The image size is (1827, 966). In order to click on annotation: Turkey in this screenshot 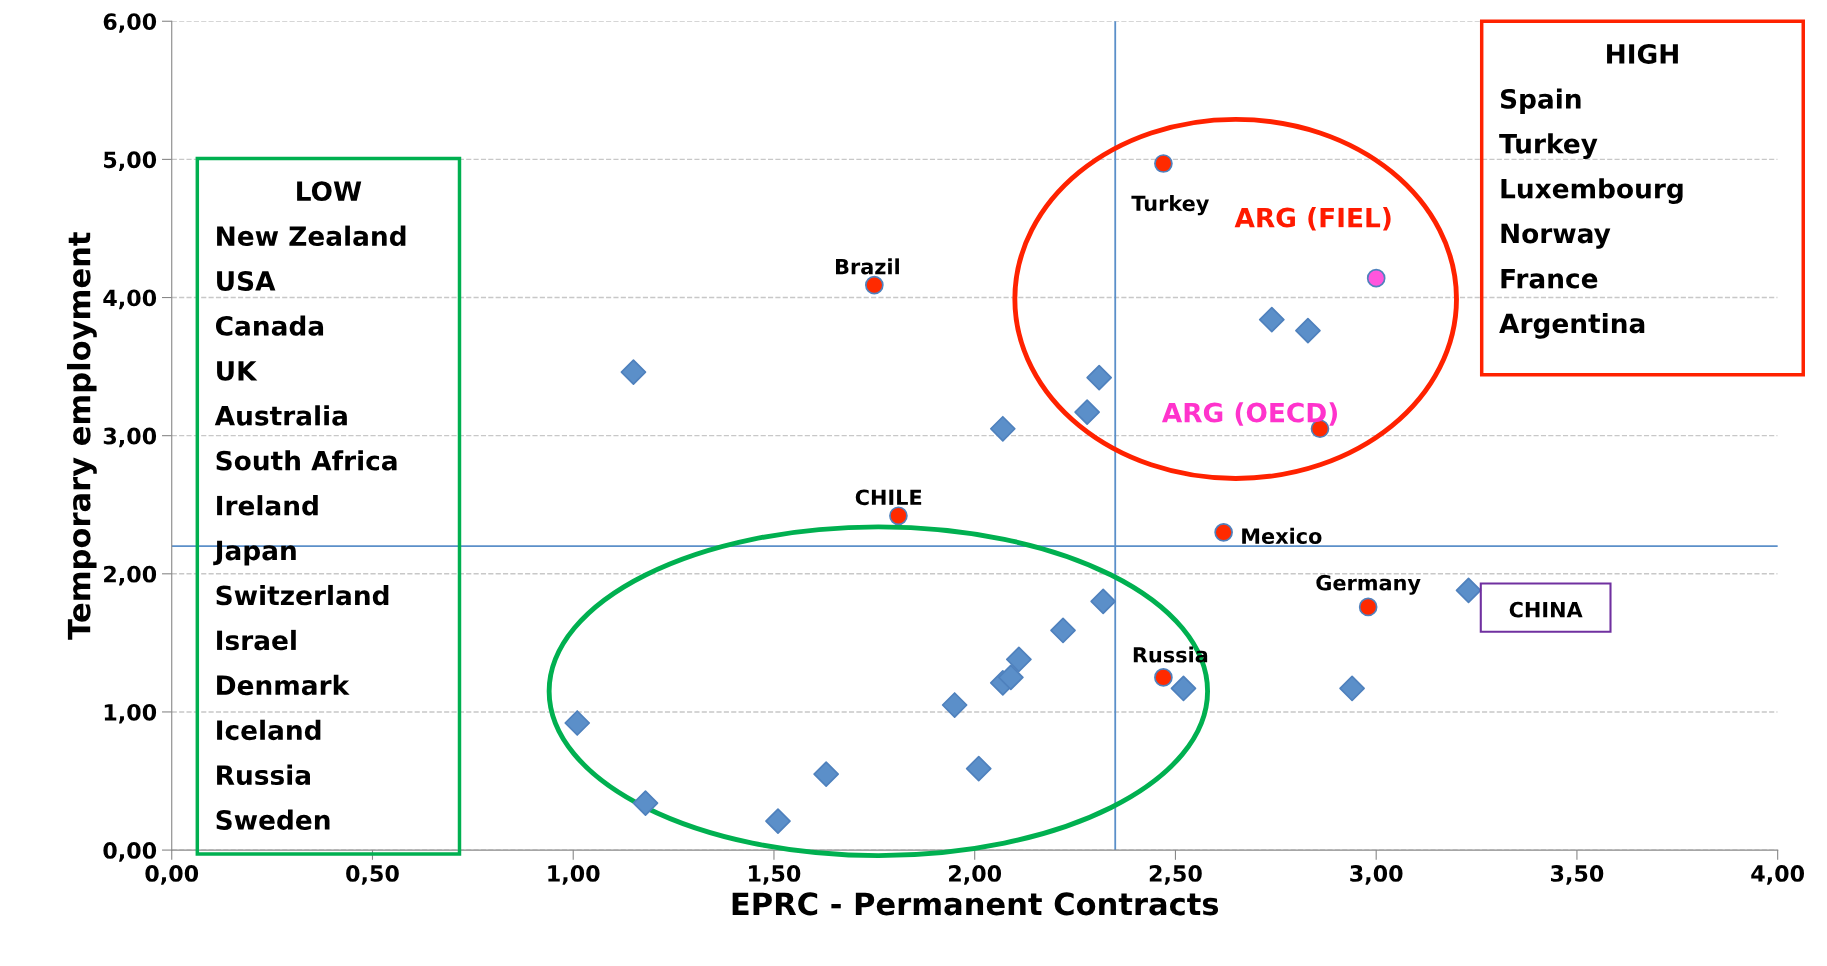, I will do `click(1170, 205)`.